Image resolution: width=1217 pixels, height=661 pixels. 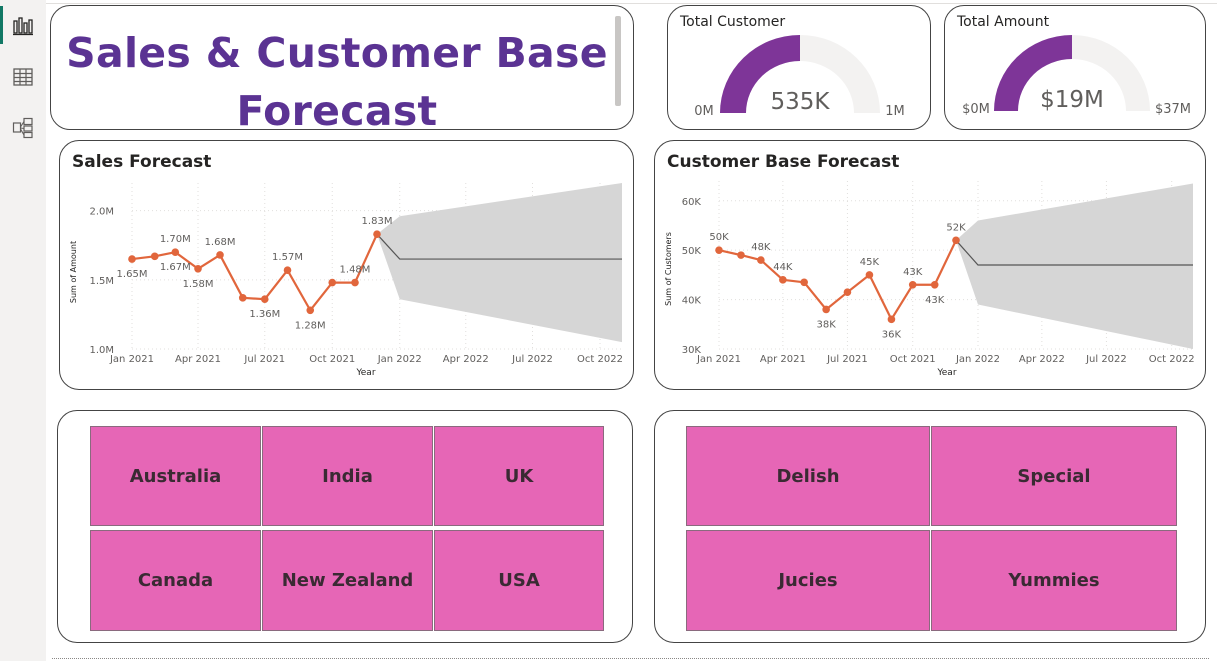 What do you see at coordinates (347, 580) in the screenshot?
I see `country-tile: New Zealand` at bounding box center [347, 580].